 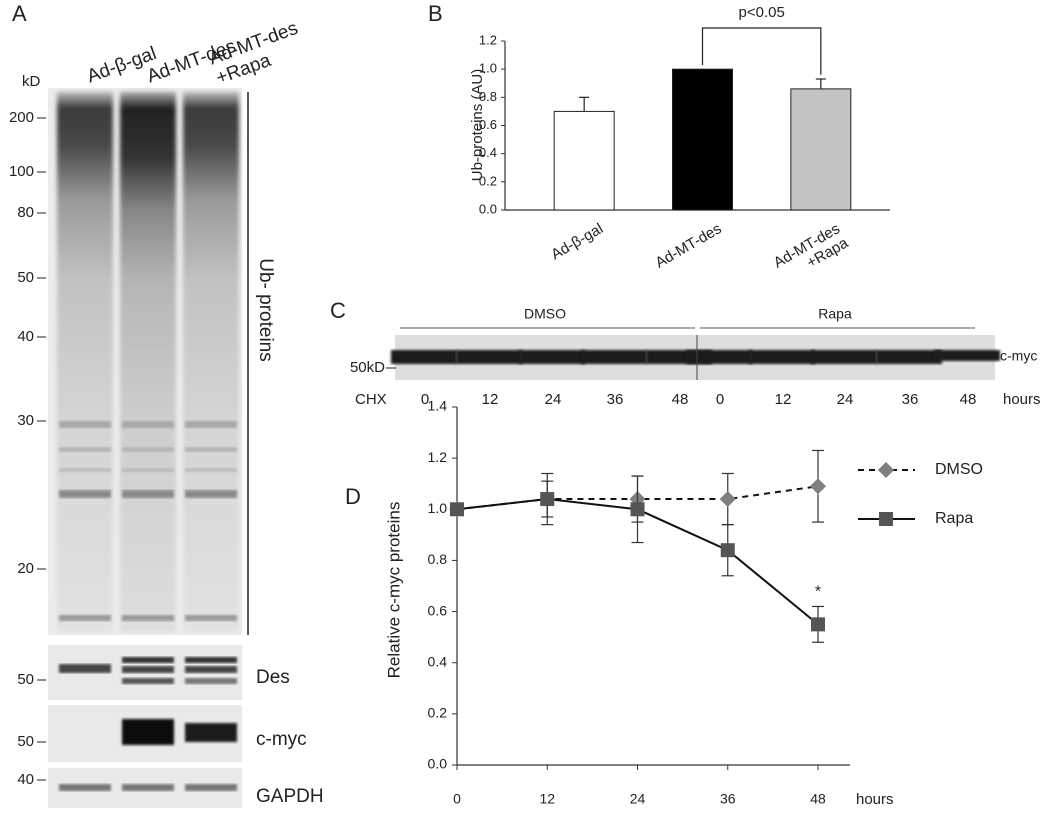 I want to click on x-tick-label: 12, so click(x=547, y=799).